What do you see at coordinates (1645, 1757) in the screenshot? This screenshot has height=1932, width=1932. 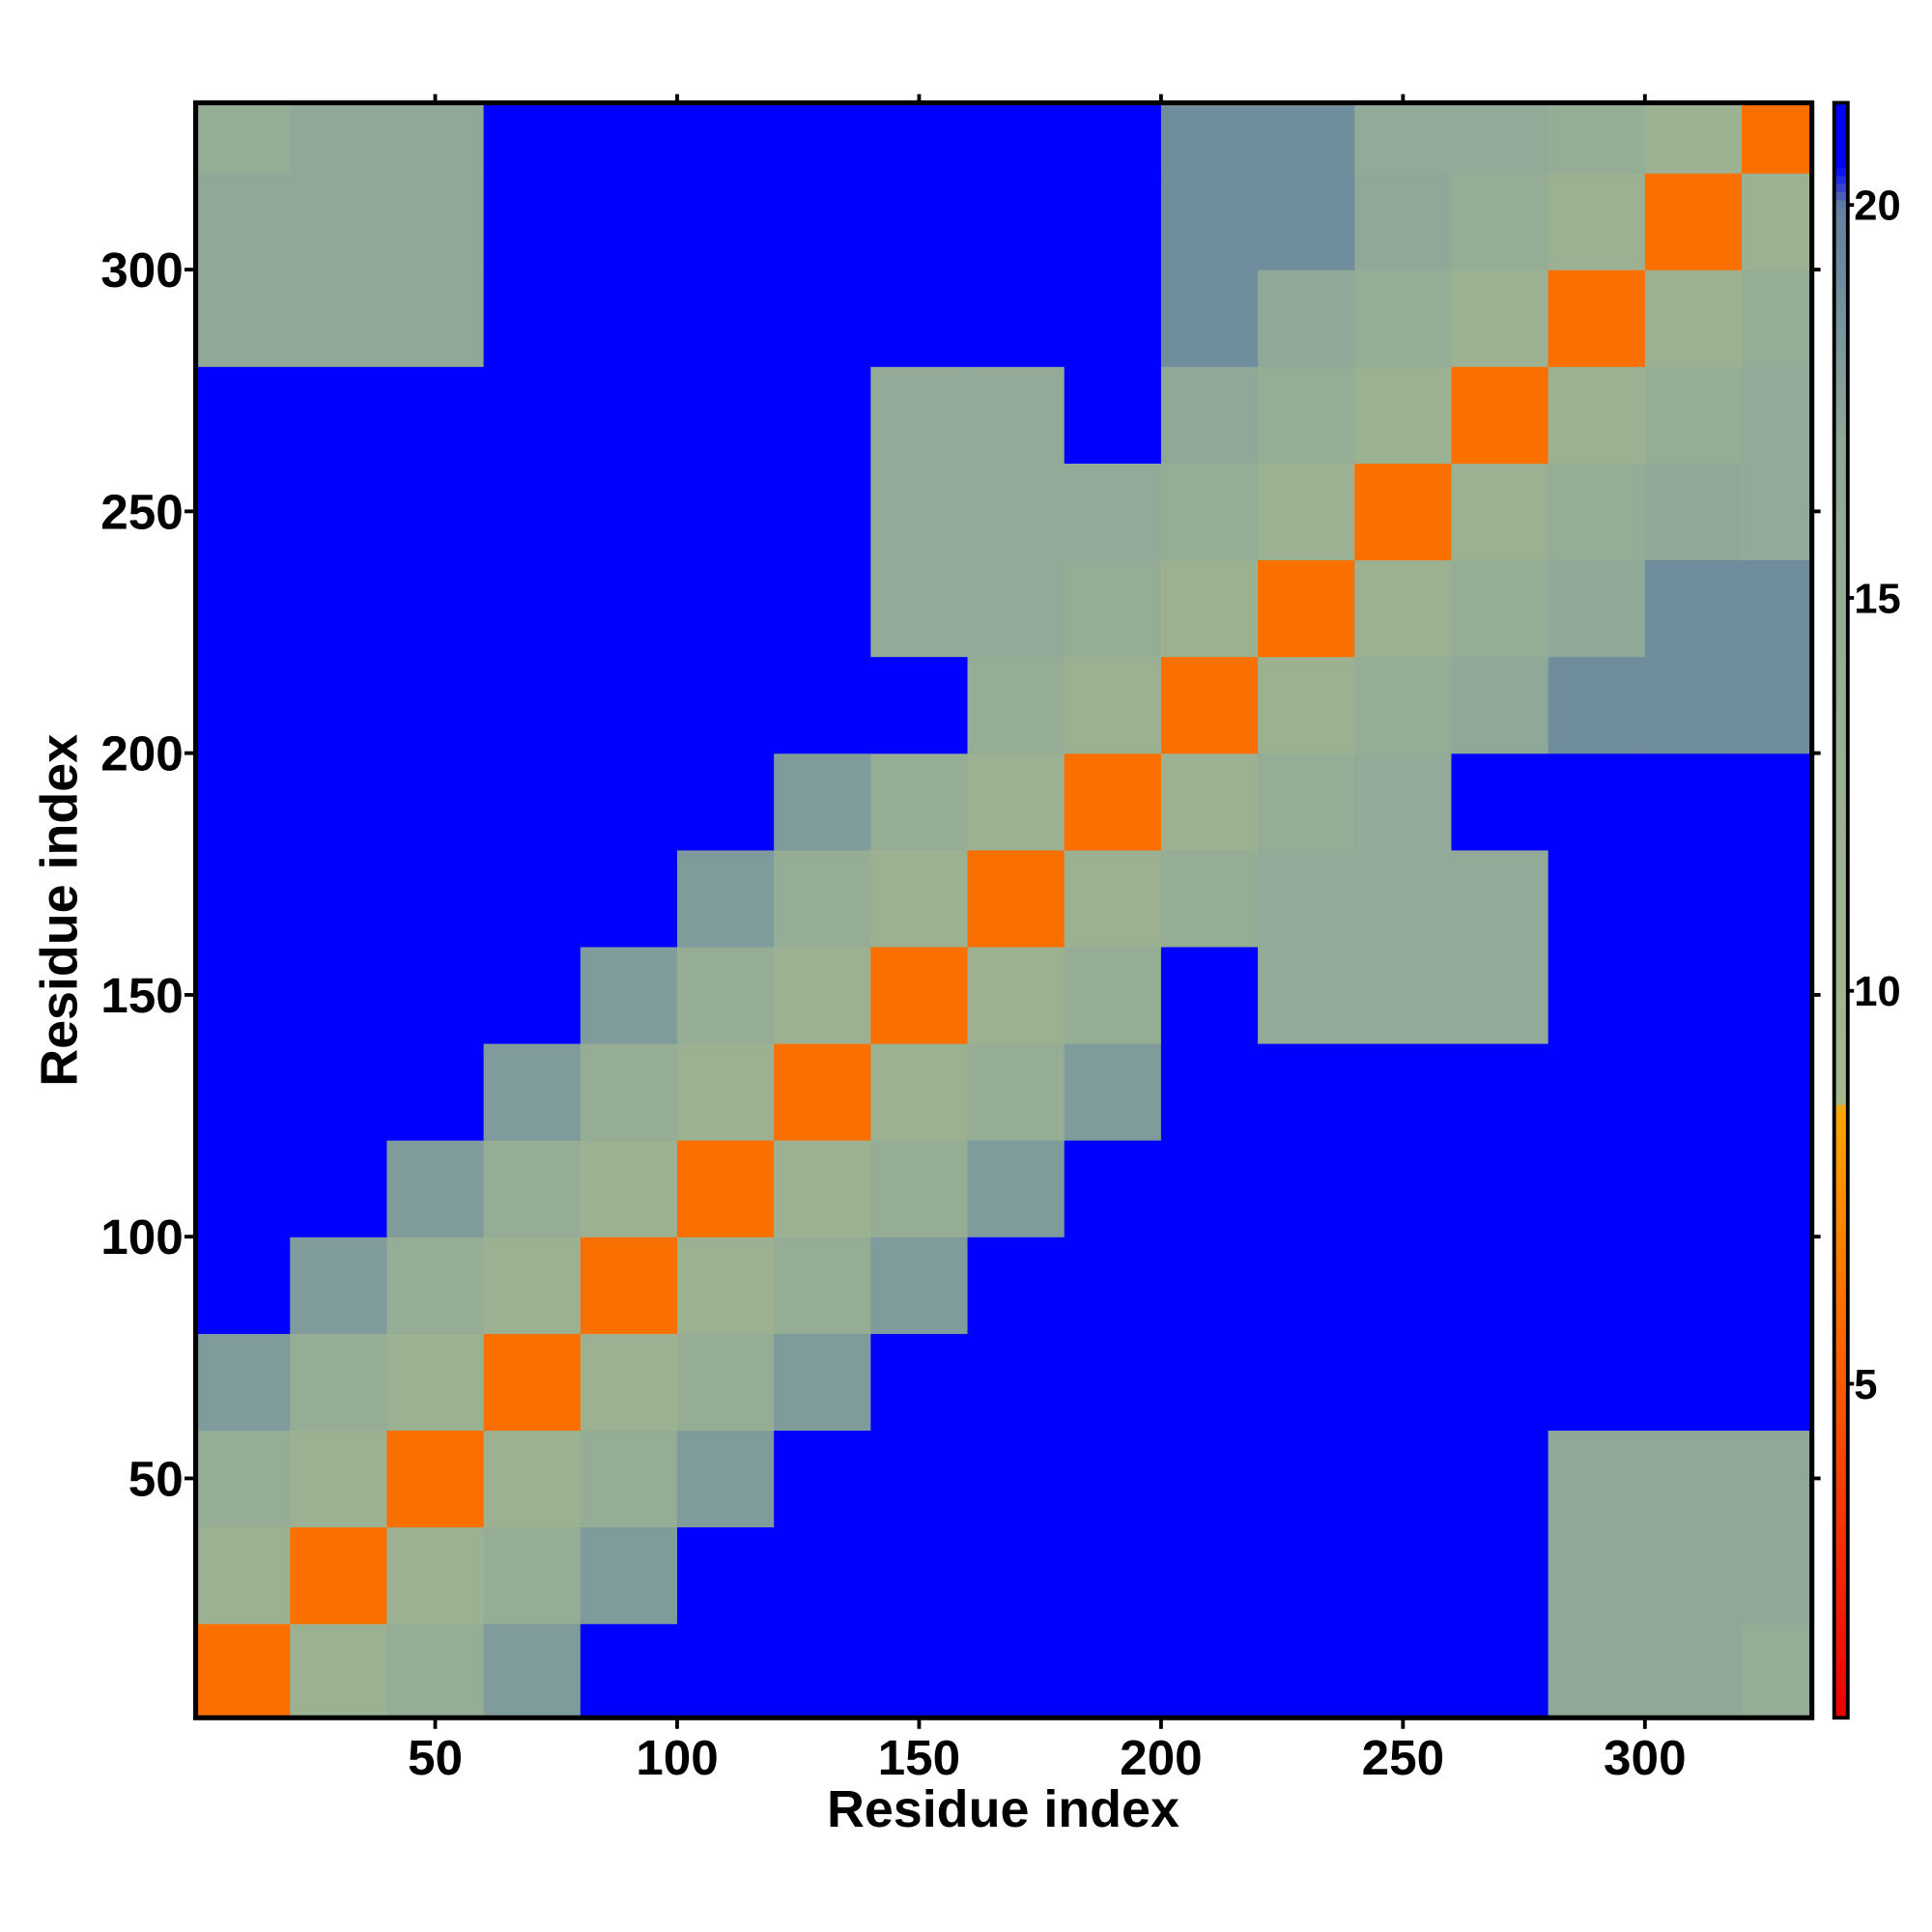 I see `x-tick-label: 300` at bounding box center [1645, 1757].